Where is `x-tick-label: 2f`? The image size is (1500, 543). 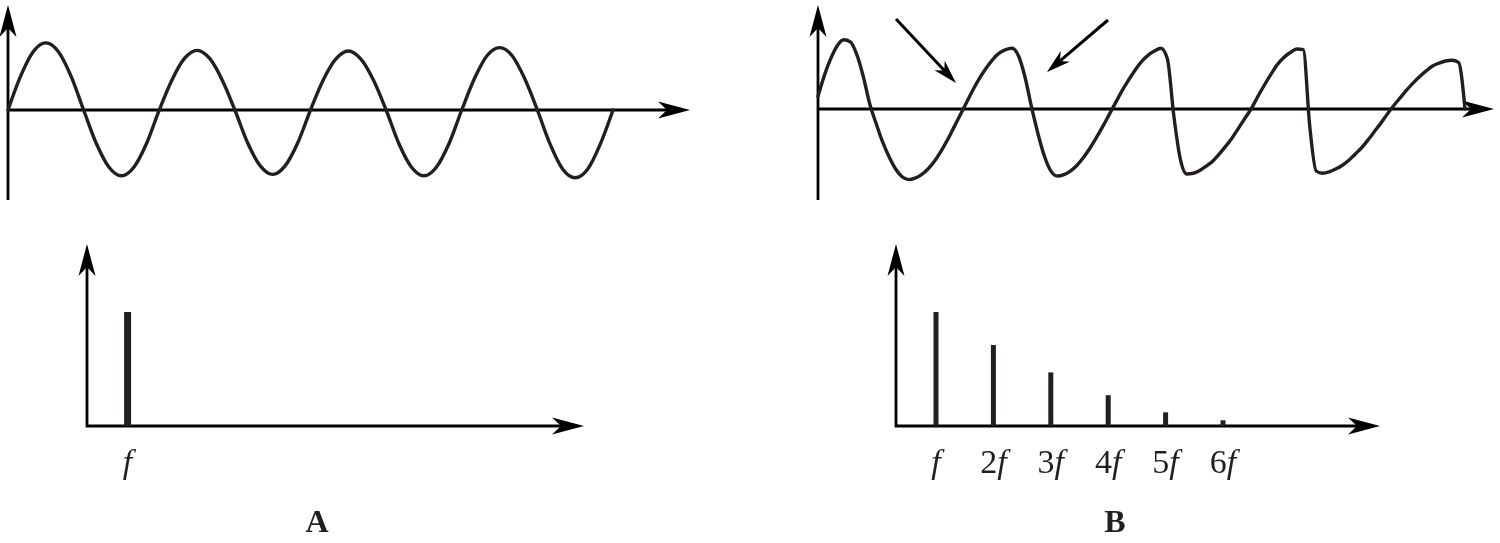 x-tick-label: 2f is located at coordinates (996, 461).